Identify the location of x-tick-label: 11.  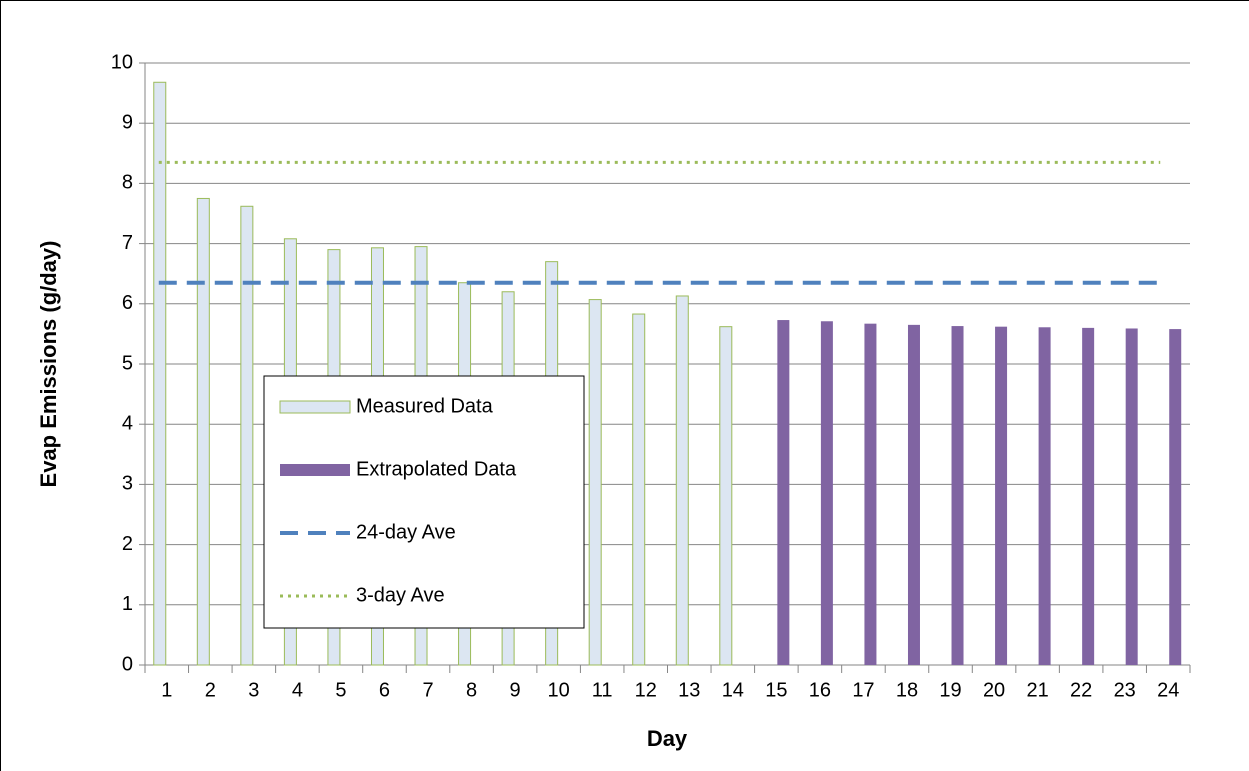
(602, 690).